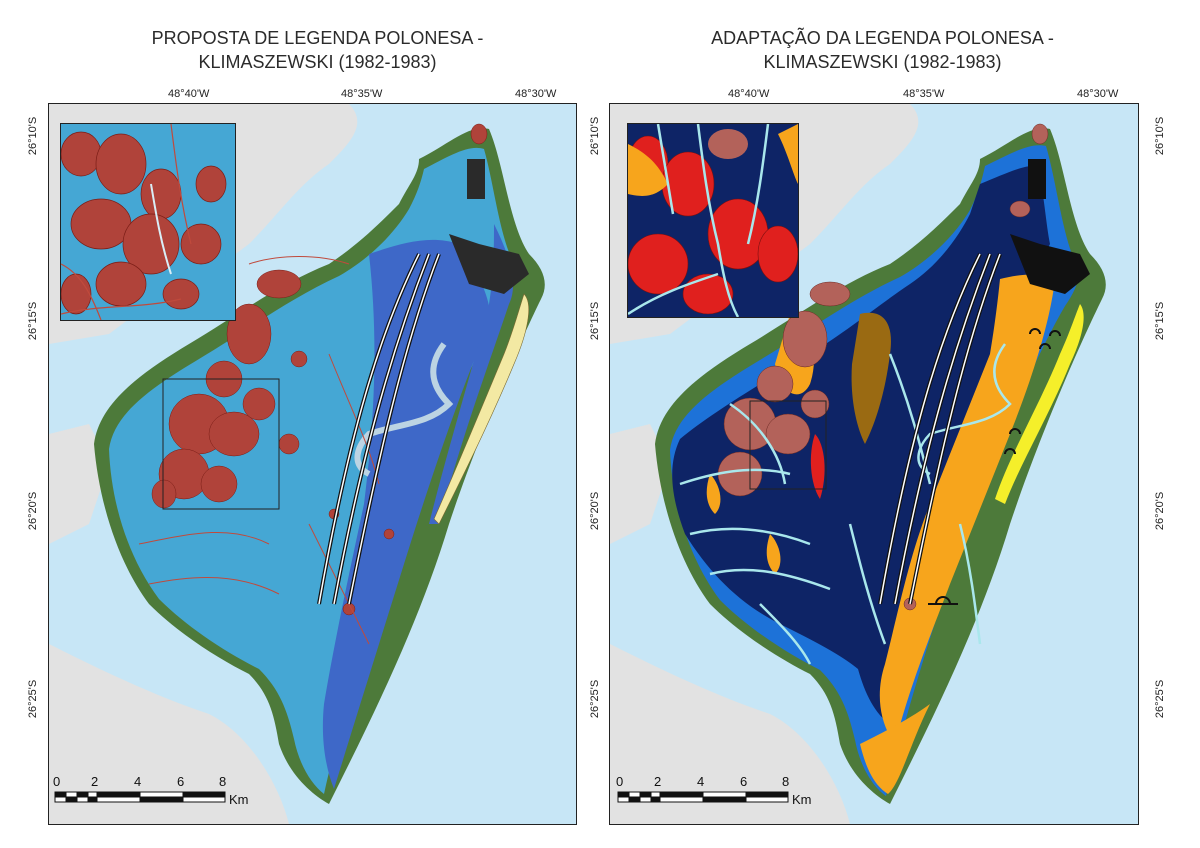  Describe the element at coordinates (1160, 699) in the screenshot. I see `right-lat-label-4: 26°25'S` at that location.